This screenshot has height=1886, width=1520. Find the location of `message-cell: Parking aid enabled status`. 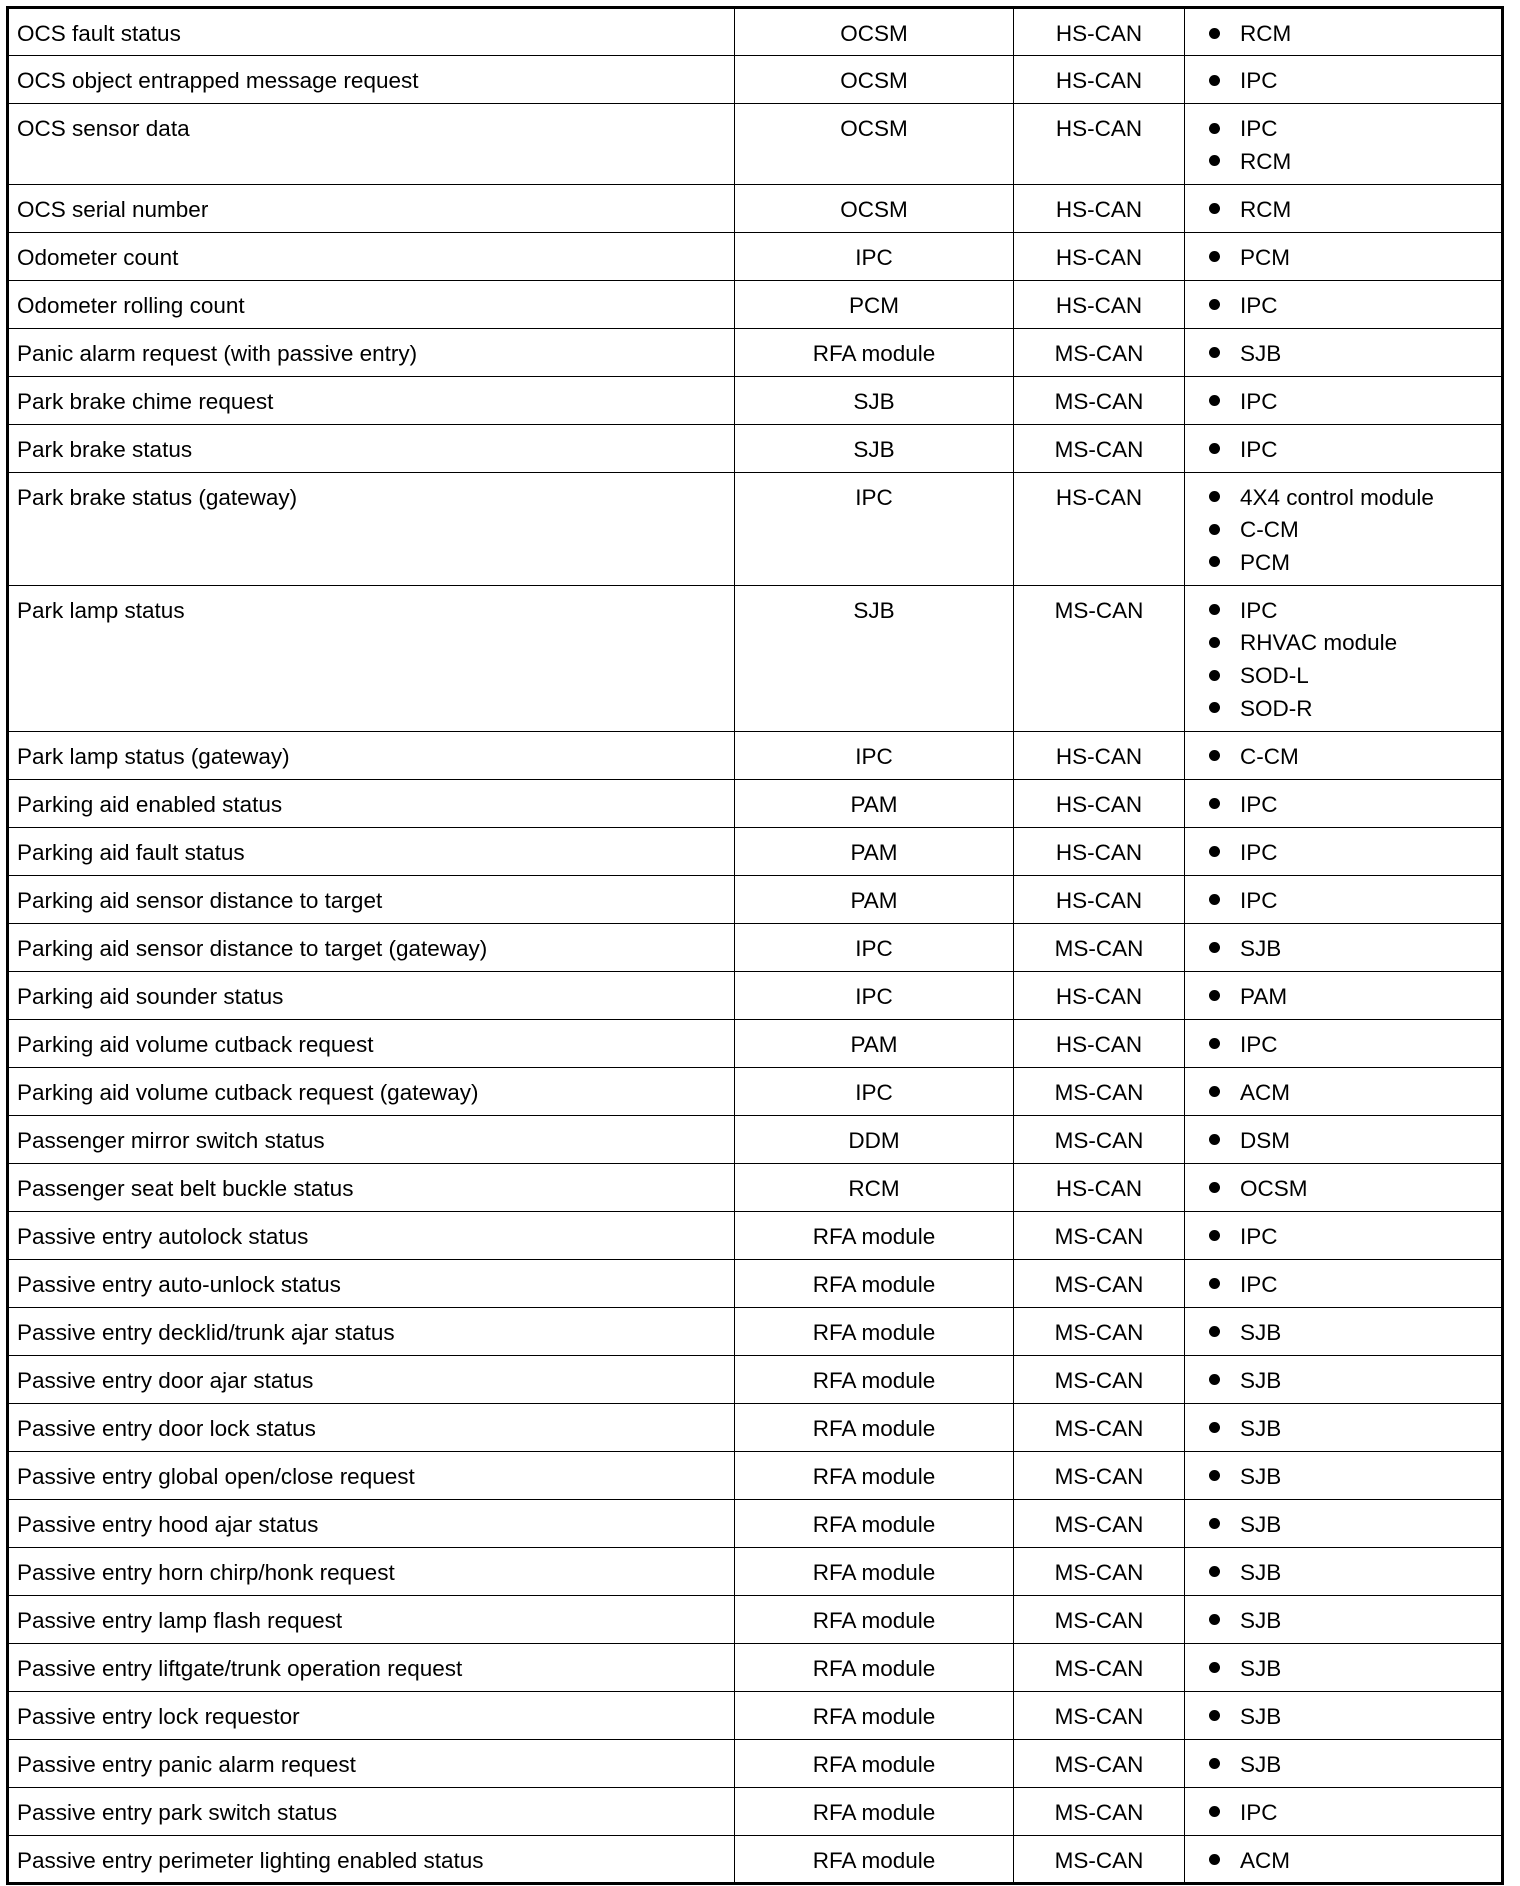

message-cell: Parking aid enabled status is located at coordinates (371, 803).